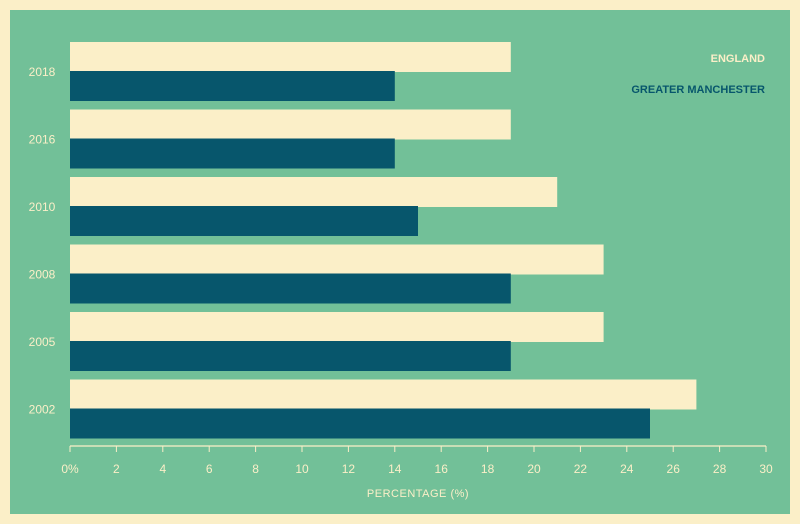 The image size is (800, 524). I want to click on x-tick-label: 28, so click(720, 469).